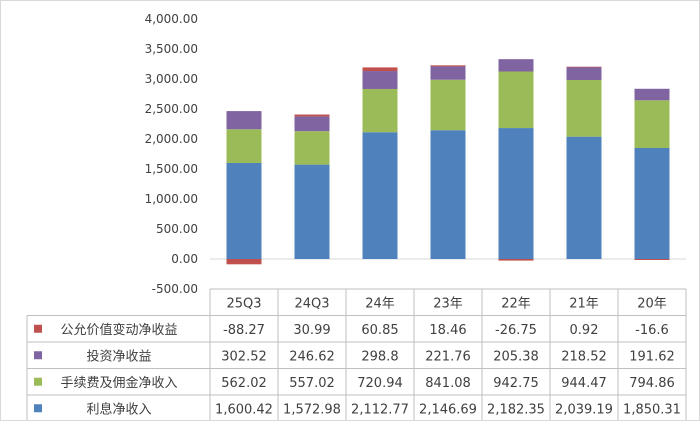 This screenshot has width=700, height=424. What do you see at coordinates (312, 383) in the screenshot?
I see `data-table-value: 557.02` at bounding box center [312, 383].